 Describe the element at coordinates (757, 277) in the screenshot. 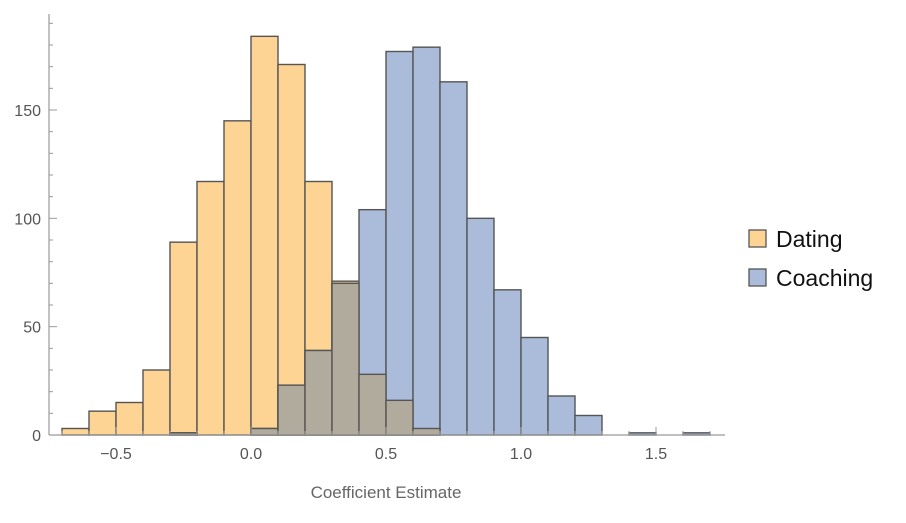

I see `legend-swatch-coaching` at that location.